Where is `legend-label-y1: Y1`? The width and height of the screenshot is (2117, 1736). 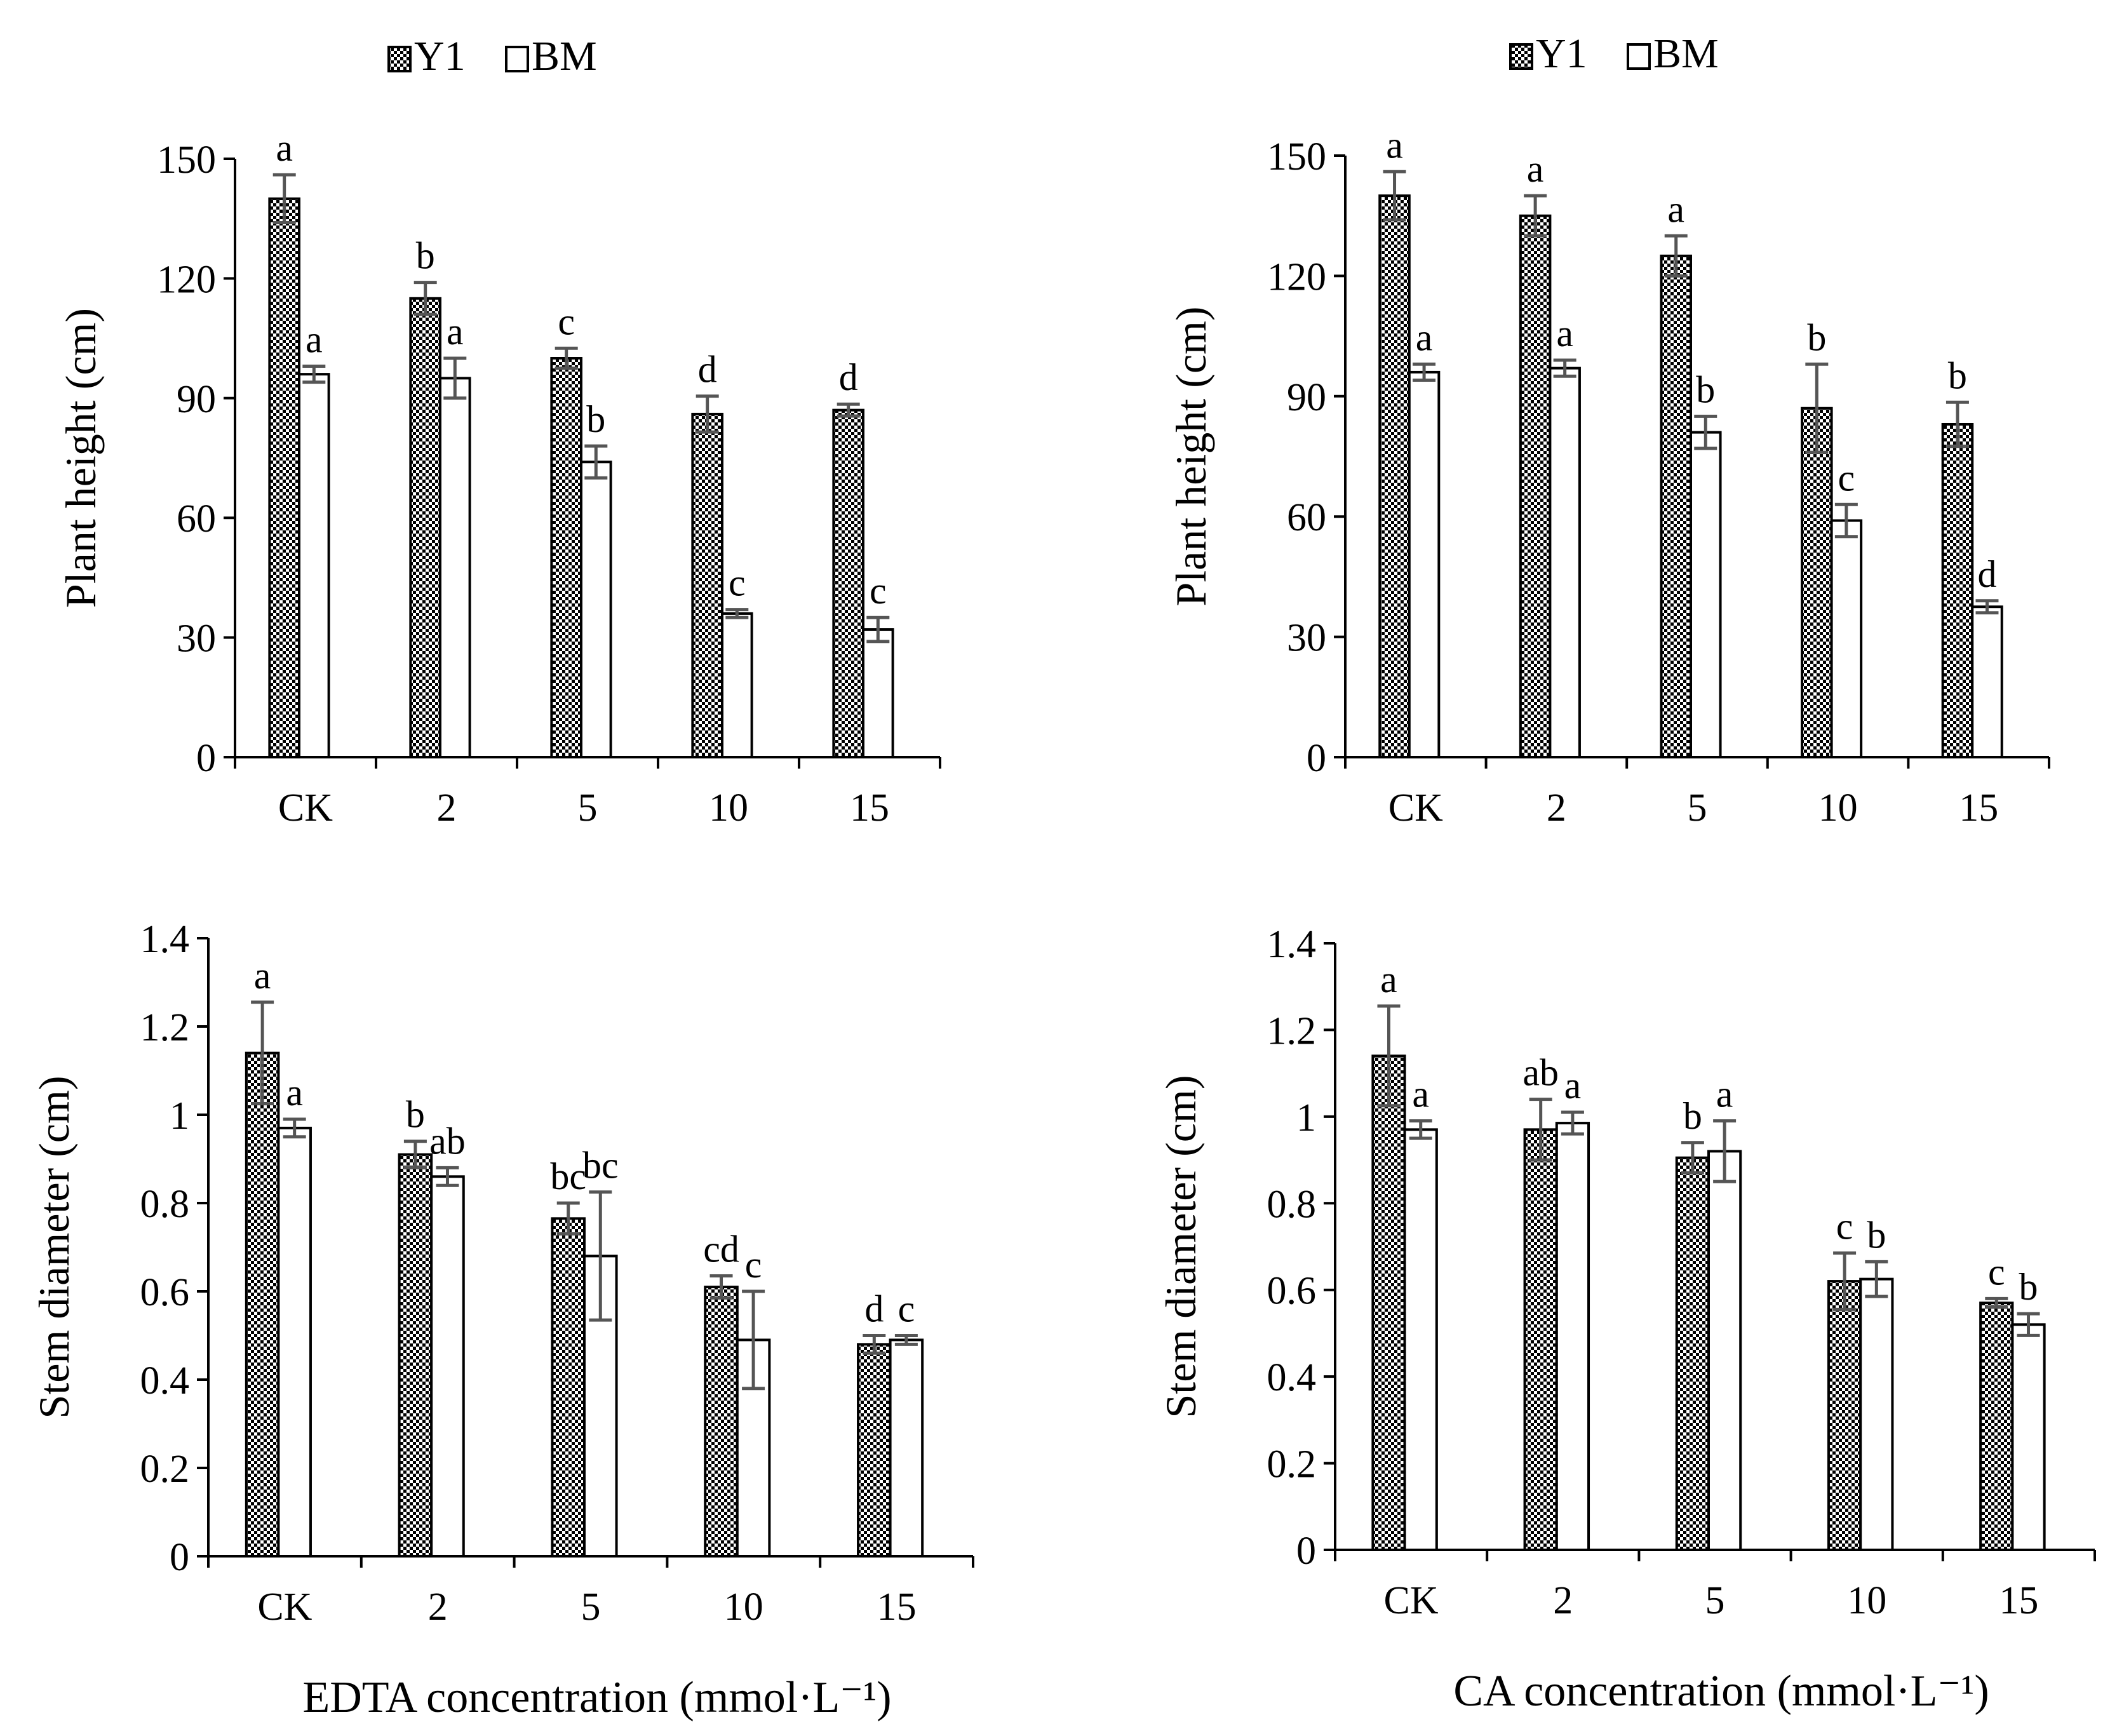
legend-label-y1: Y1 is located at coordinates (1561, 53).